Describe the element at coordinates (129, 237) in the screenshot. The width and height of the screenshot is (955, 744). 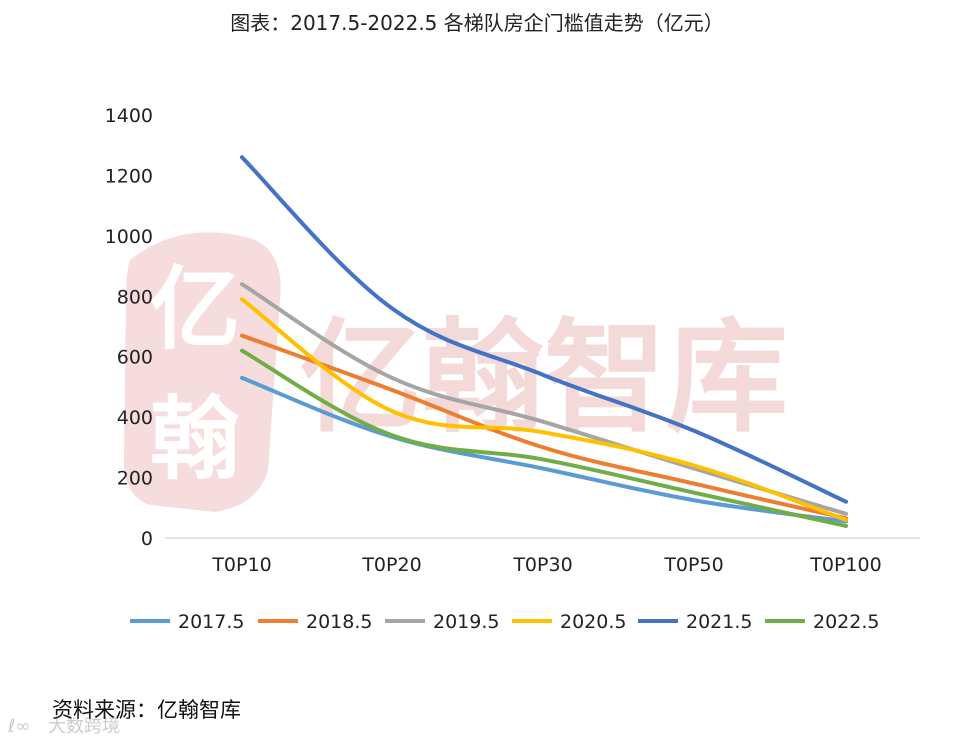
I see `y-tick-label: 1000` at that location.